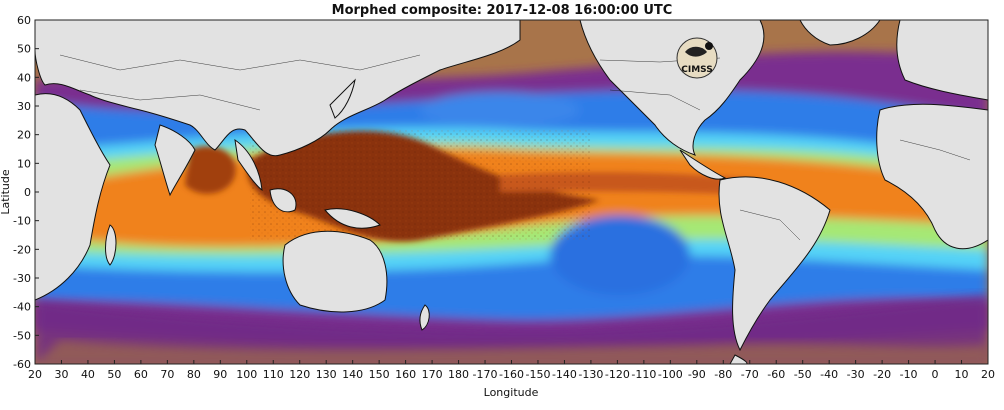 The image size is (1004, 410). I want to click on y-tick-label: -40, so click(22, 307).